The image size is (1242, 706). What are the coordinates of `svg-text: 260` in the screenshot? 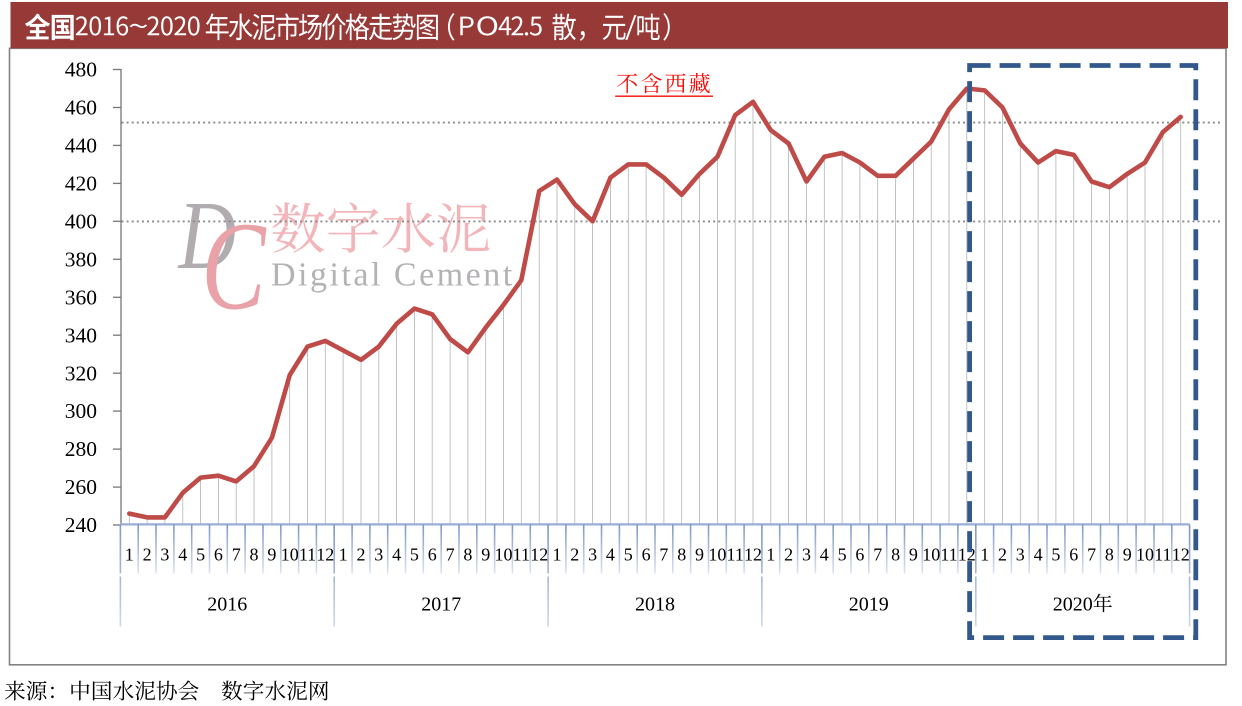 It's located at (81, 487).